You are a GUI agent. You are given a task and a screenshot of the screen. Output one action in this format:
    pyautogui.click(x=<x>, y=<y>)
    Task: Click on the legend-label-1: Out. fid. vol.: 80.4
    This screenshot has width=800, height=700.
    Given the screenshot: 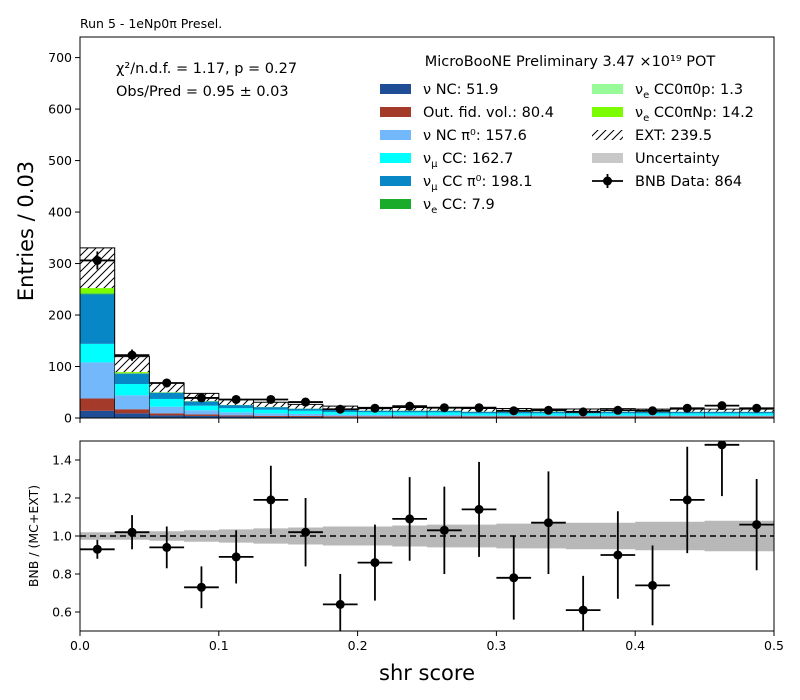 What is the action you would take?
    pyautogui.click(x=488, y=113)
    